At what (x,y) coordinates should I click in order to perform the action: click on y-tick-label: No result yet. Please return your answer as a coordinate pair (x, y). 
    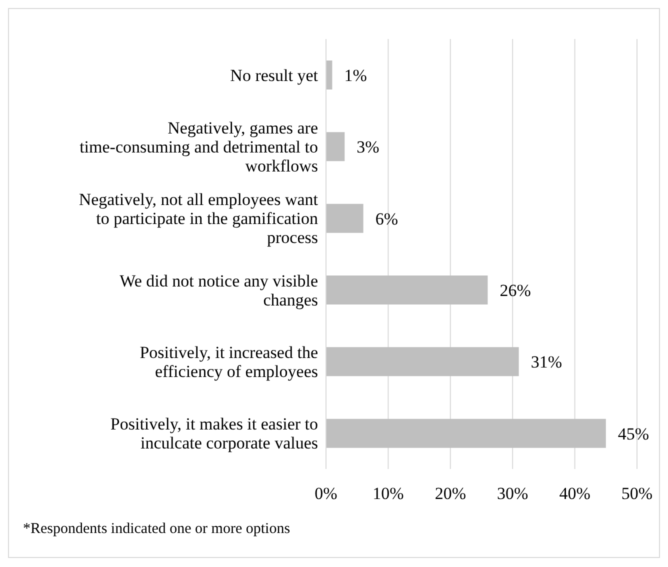
    Looking at the image, I should click on (274, 74).